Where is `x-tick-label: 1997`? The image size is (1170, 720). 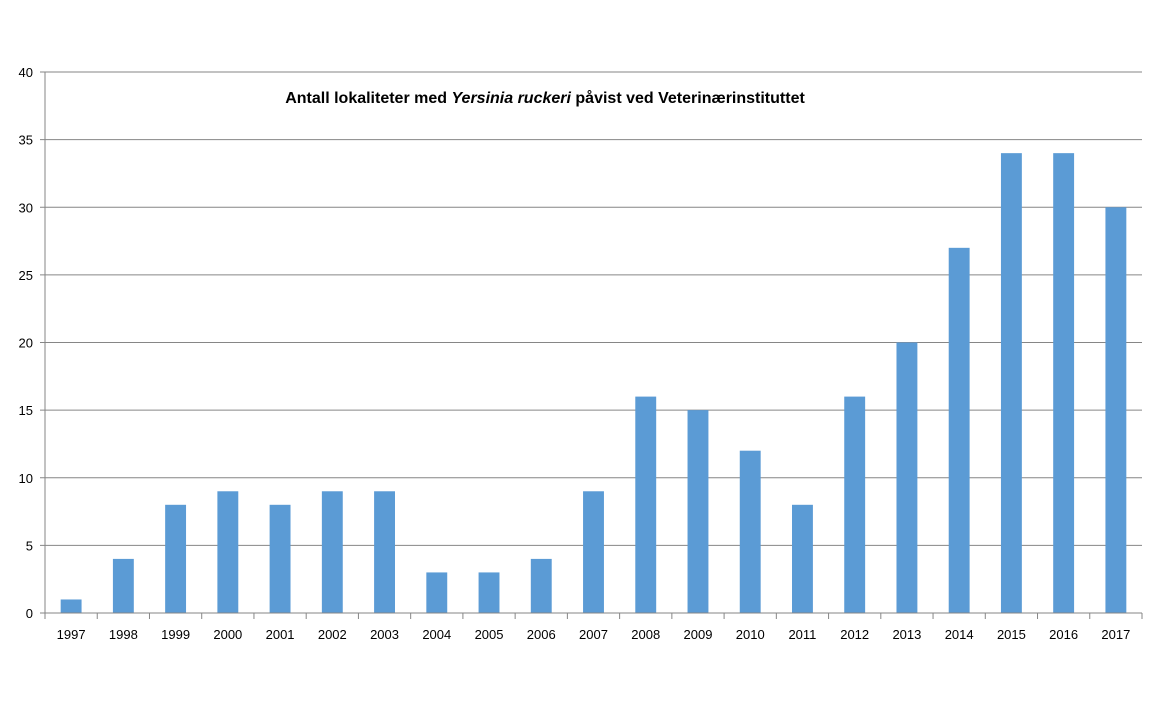
x-tick-label: 1997 is located at coordinates (71, 634).